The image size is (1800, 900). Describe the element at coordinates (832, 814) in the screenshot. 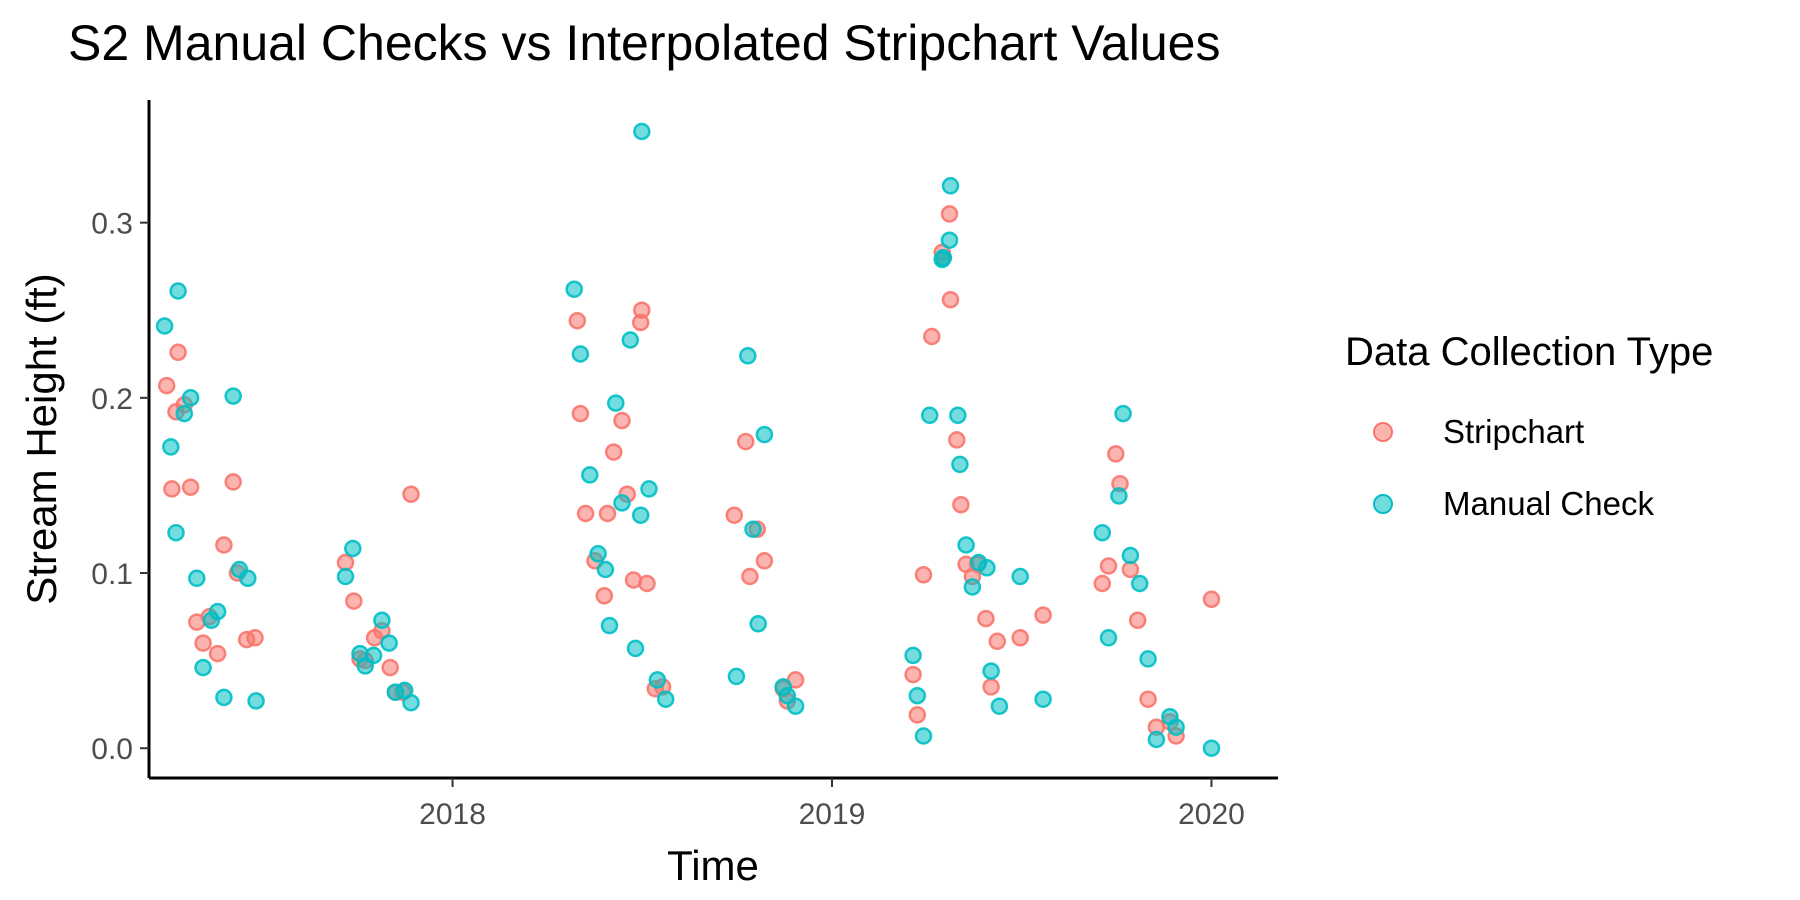

I see `x-tick-label: 2019` at that location.